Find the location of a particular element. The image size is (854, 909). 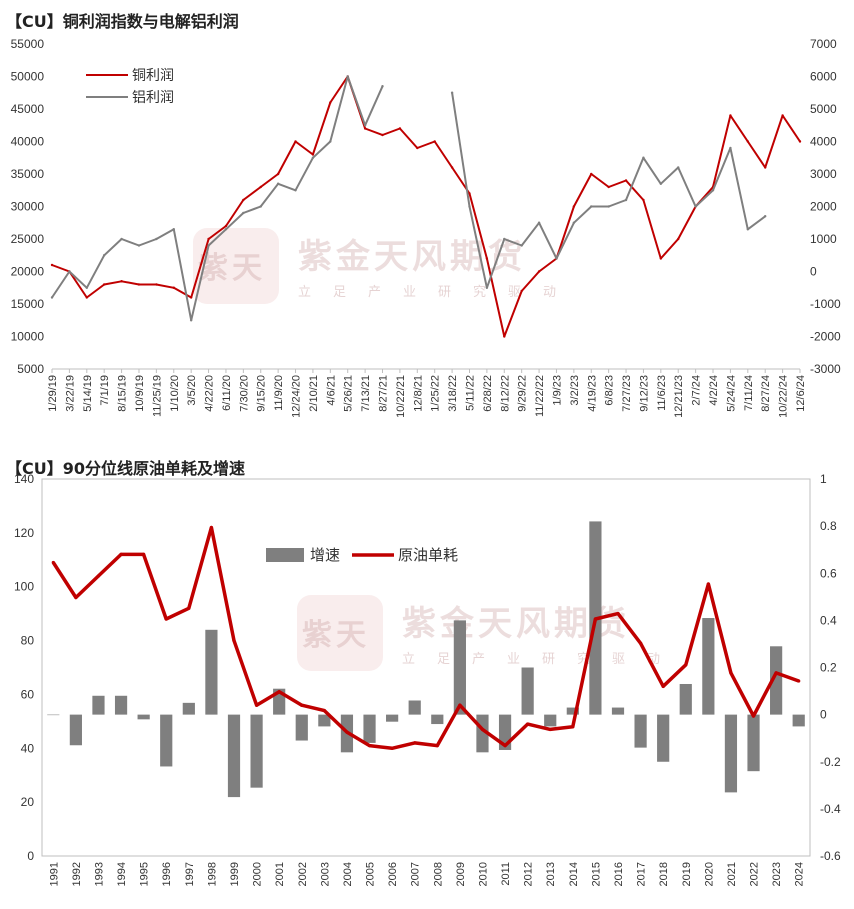

chart1-y-right-tick: 7000 is located at coordinates (823, 44).